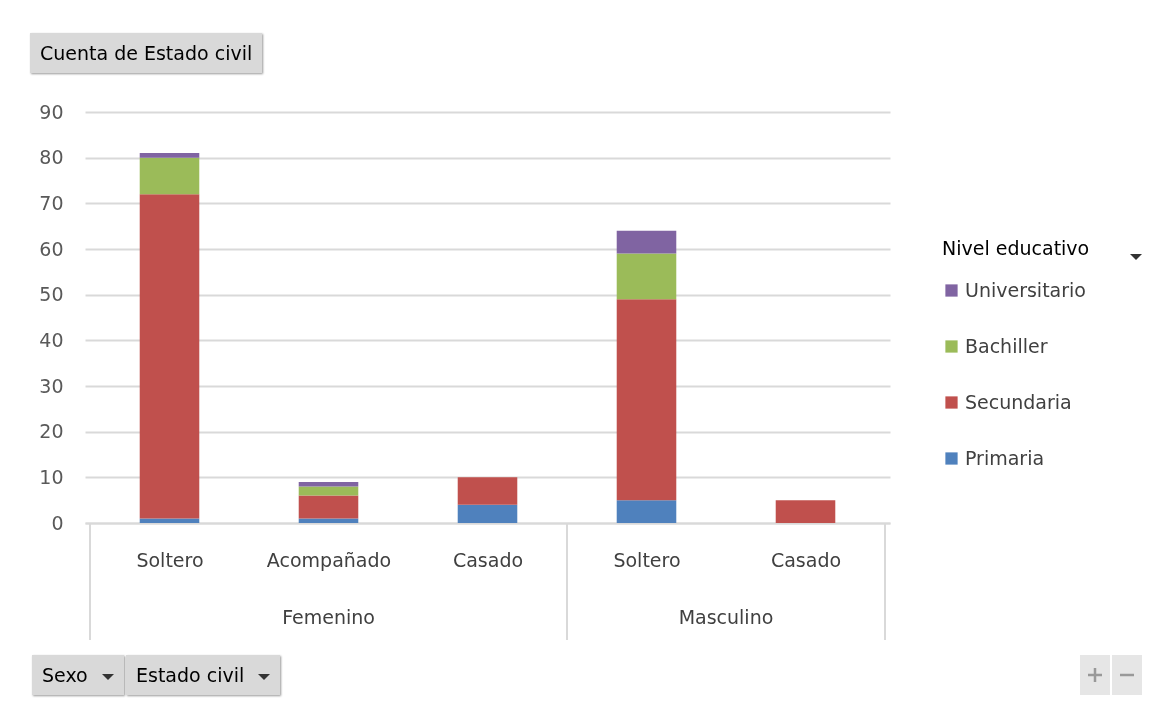 The image size is (1170, 711). Describe the element at coordinates (51, 202) in the screenshot. I see `y-tick-label: 70` at that location.